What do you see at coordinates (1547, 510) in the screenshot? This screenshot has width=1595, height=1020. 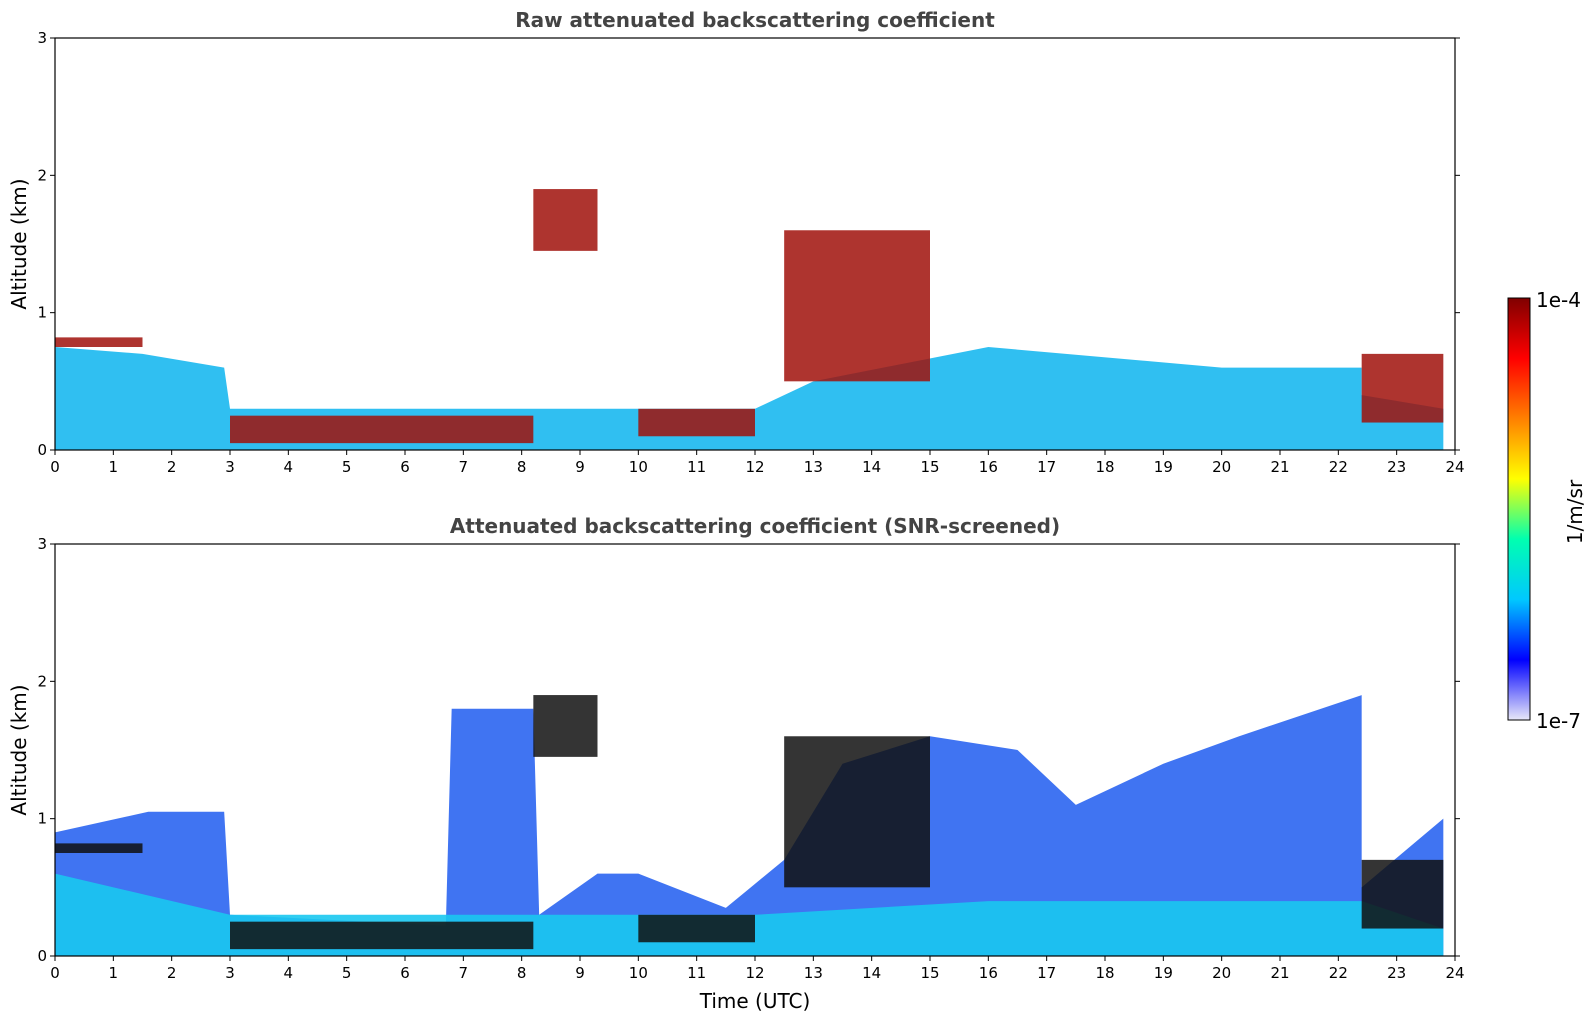 I see `colorbar: 1e-4 1e-7 1/m/sr` at bounding box center [1547, 510].